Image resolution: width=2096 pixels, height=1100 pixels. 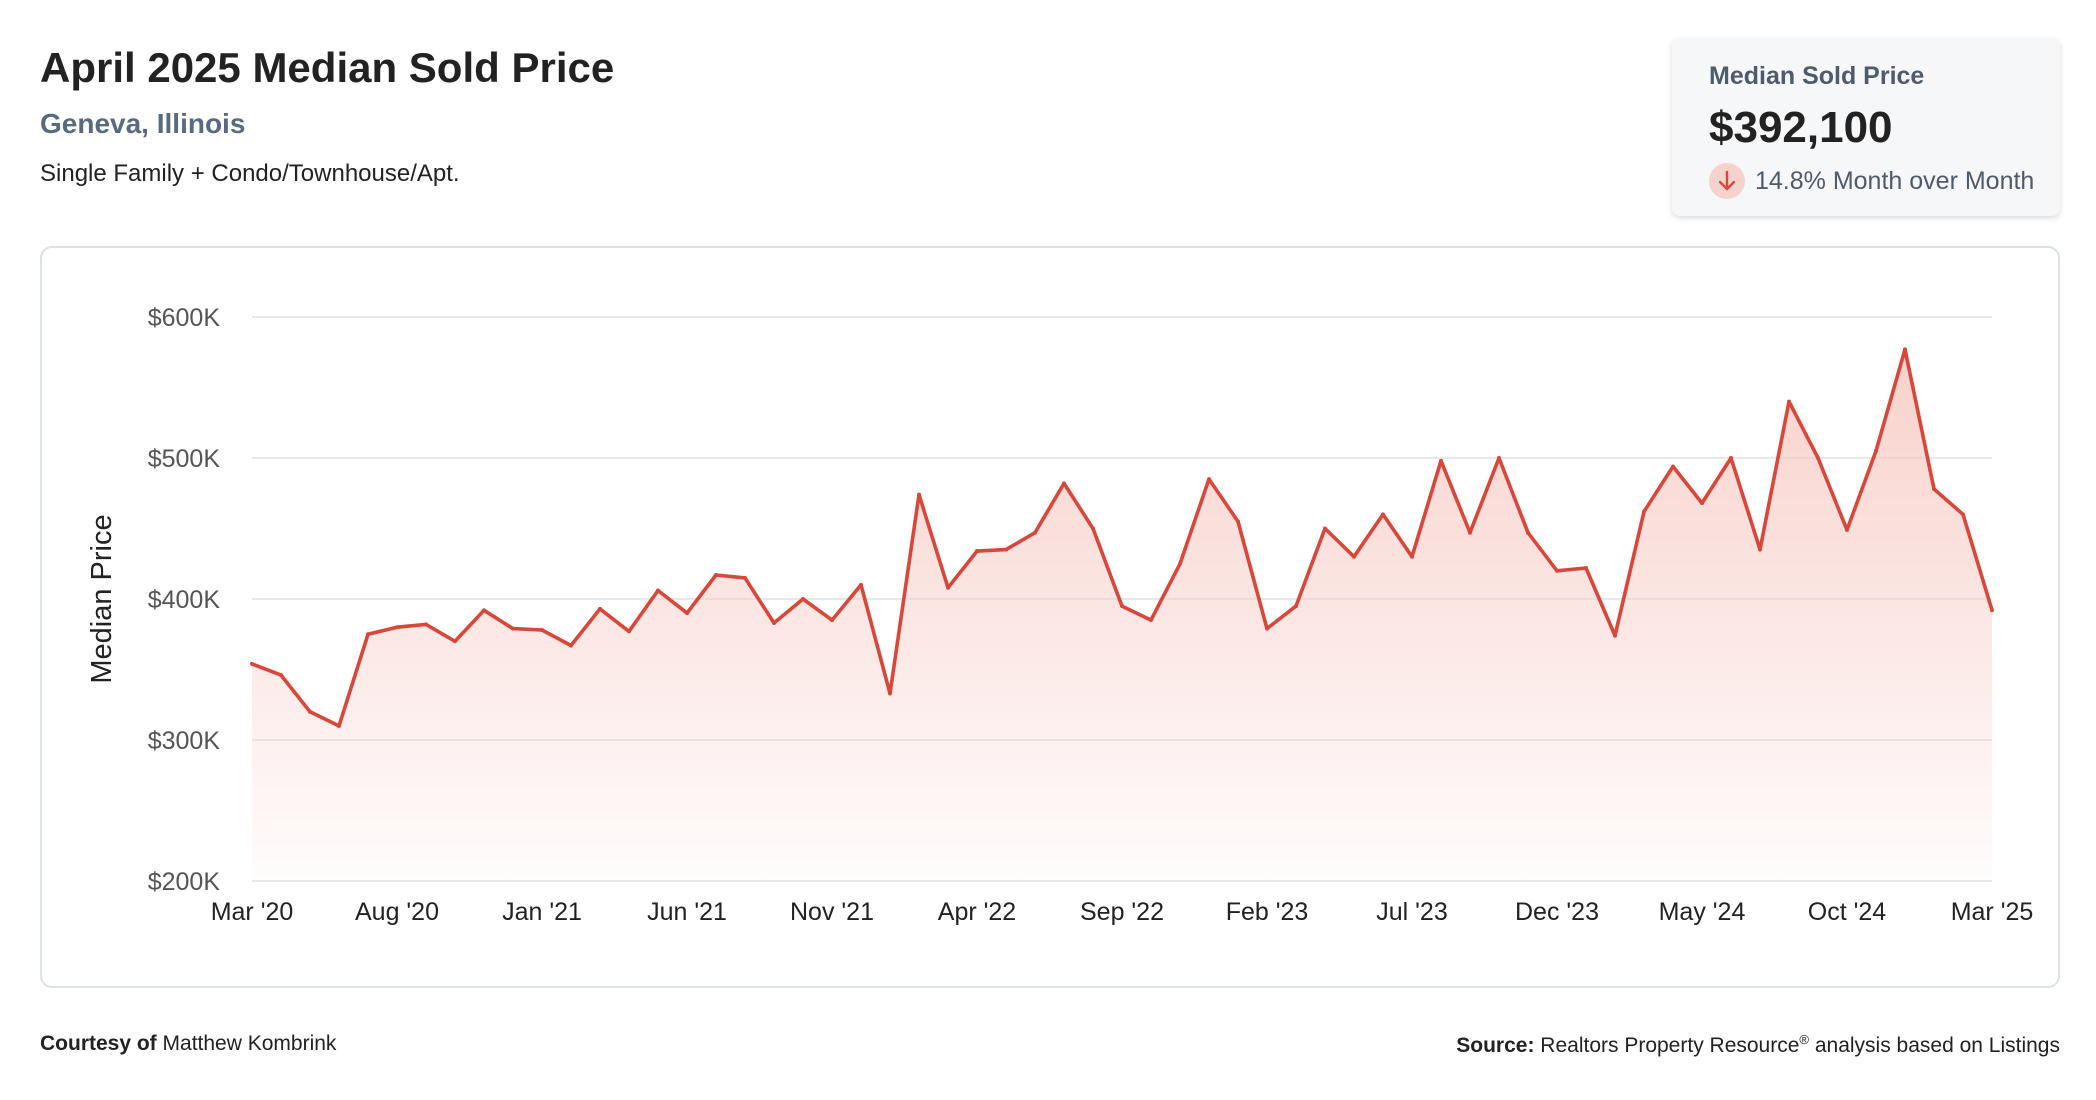 I want to click on y-tick-label: $600K, so click(x=184, y=318).